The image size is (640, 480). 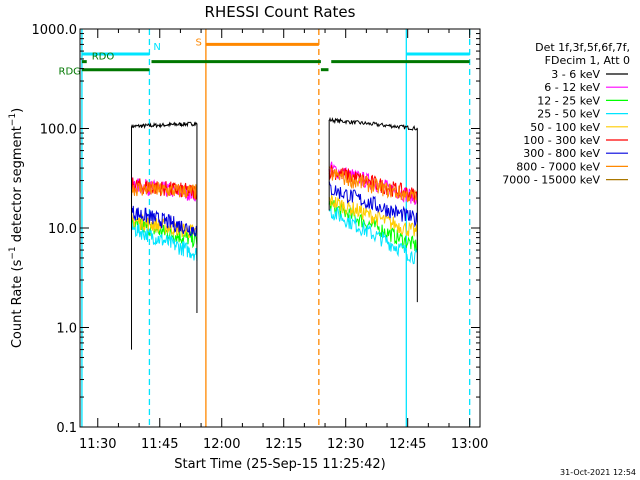 What do you see at coordinates (551, 180) in the screenshot?
I see `legend-entry-label: 7000 - 15000 keV` at bounding box center [551, 180].